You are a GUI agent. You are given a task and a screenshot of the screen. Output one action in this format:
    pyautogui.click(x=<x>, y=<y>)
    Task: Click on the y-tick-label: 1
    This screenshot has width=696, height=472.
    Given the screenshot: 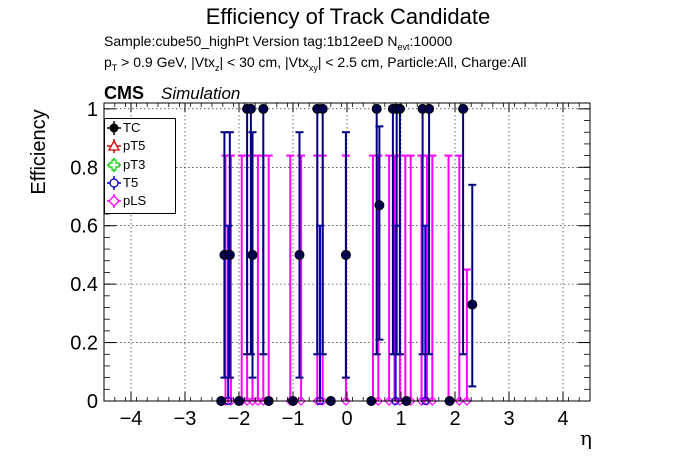 What is the action you would take?
    pyautogui.click(x=92, y=110)
    